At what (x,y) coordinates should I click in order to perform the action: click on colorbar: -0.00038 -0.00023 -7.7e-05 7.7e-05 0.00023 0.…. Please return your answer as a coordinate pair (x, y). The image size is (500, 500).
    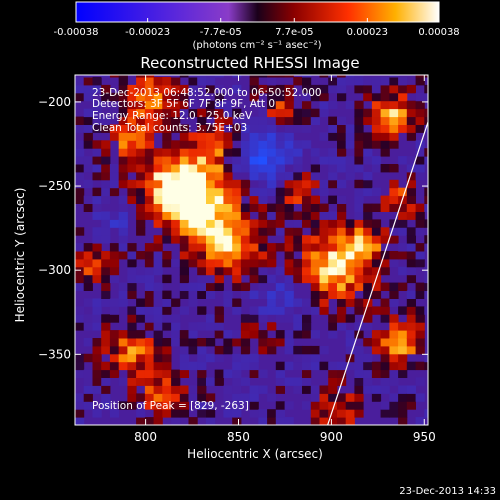
    Looking at the image, I should click on (257, 26).